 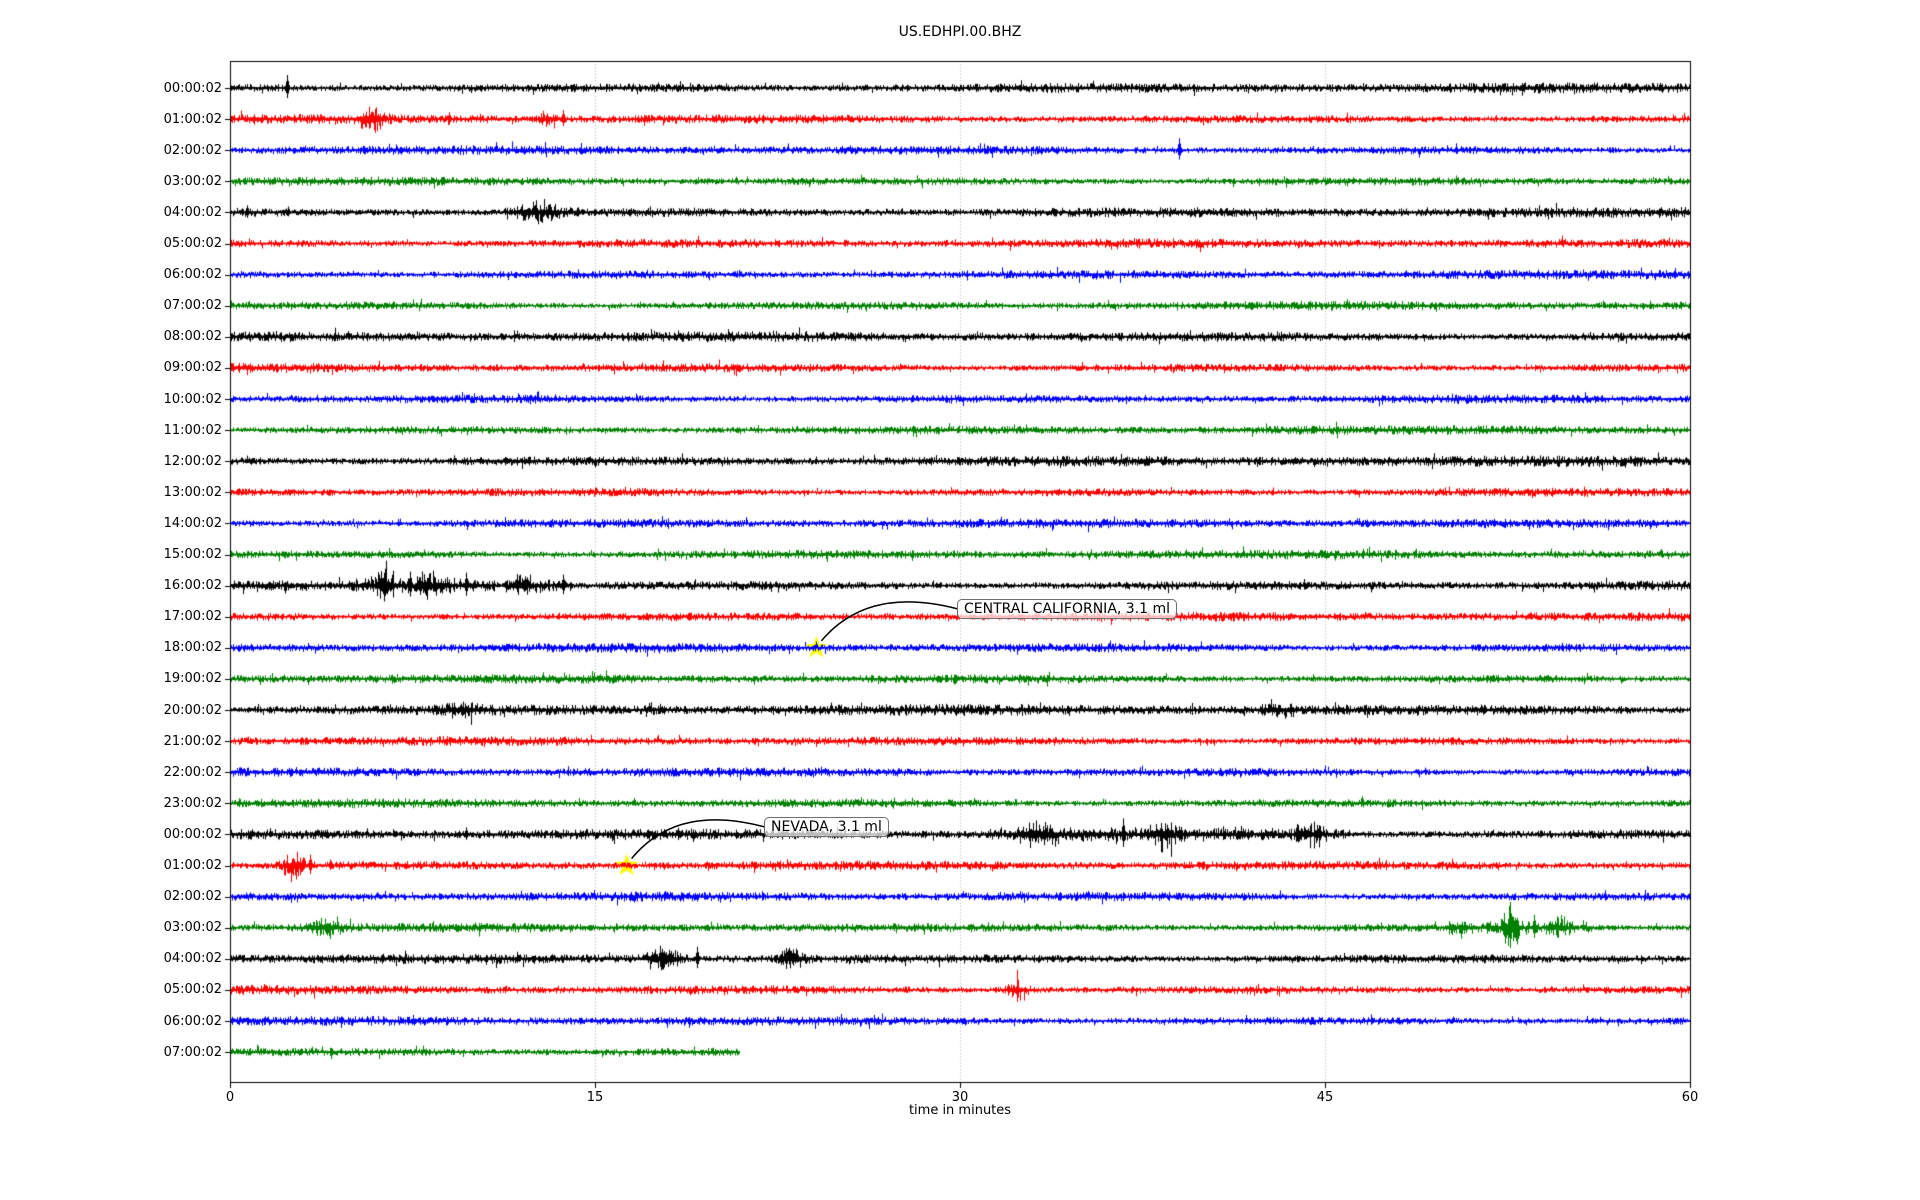 I want to click on y-axis-label: 15:00:02, so click(x=192, y=554).